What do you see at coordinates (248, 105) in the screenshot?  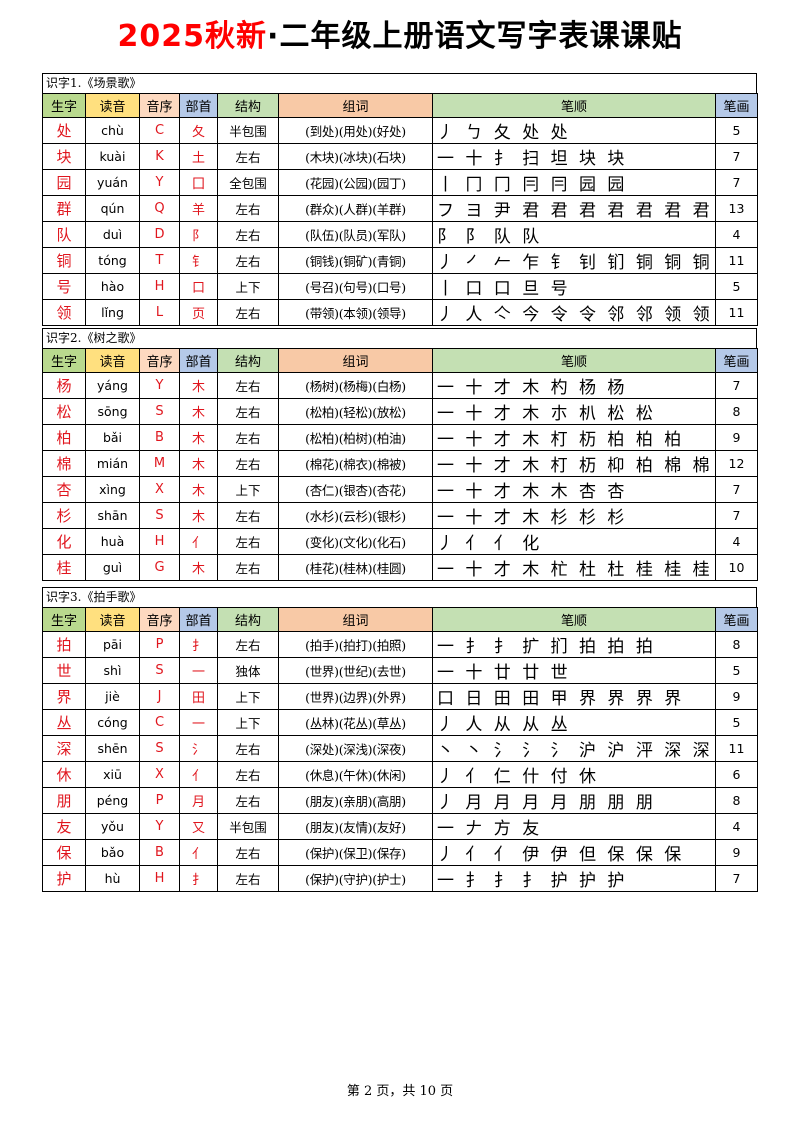 I see `column-header-structure: 结构` at bounding box center [248, 105].